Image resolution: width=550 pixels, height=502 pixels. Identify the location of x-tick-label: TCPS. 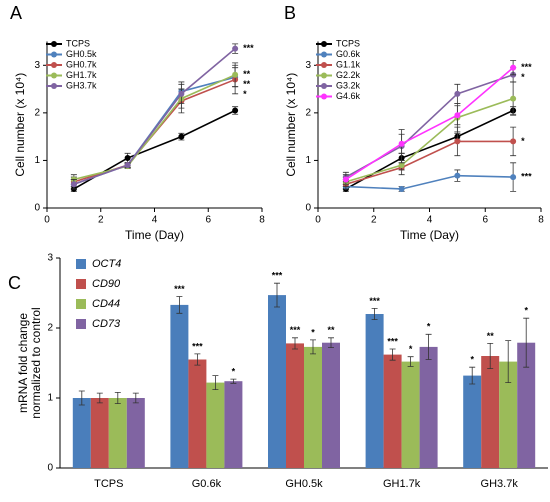
(108, 484).